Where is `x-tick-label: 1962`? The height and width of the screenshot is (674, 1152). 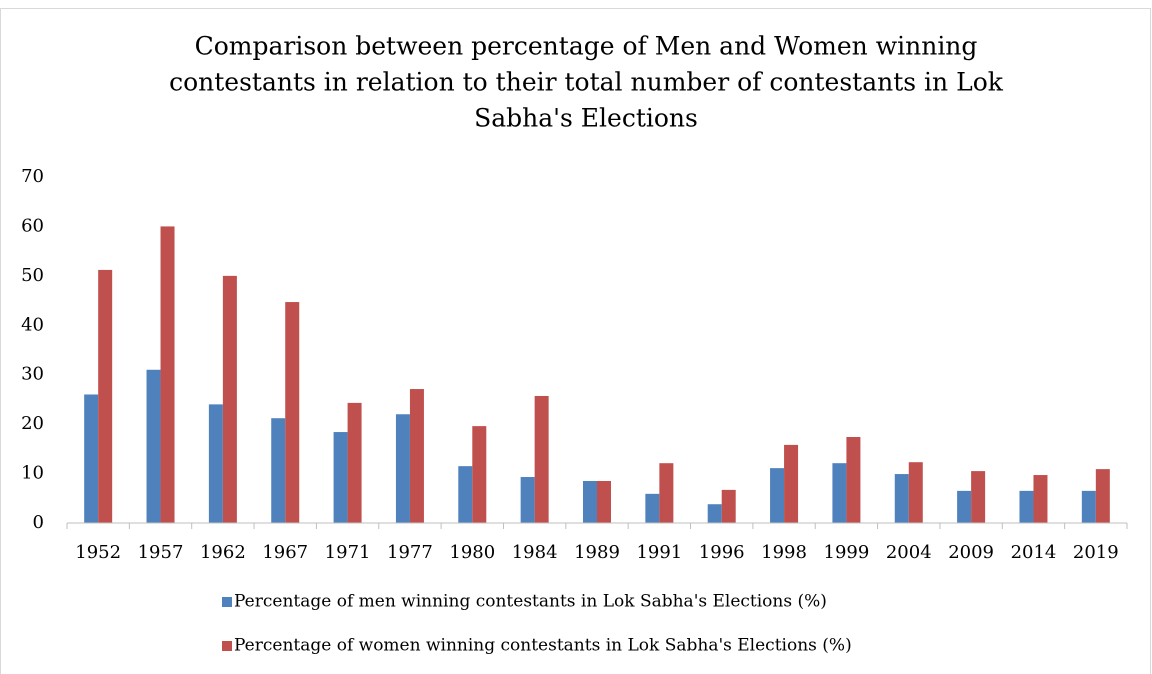
x-tick-label: 1962 is located at coordinates (223, 552).